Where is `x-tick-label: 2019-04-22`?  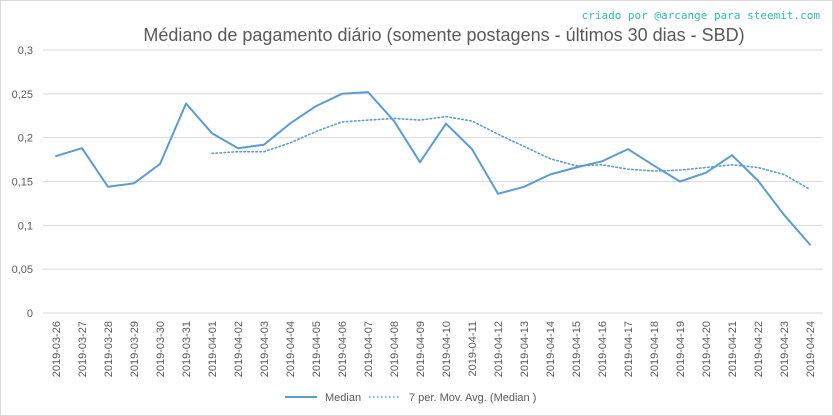
x-tick-label: 2019-04-22 is located at coordinates (759, 349).